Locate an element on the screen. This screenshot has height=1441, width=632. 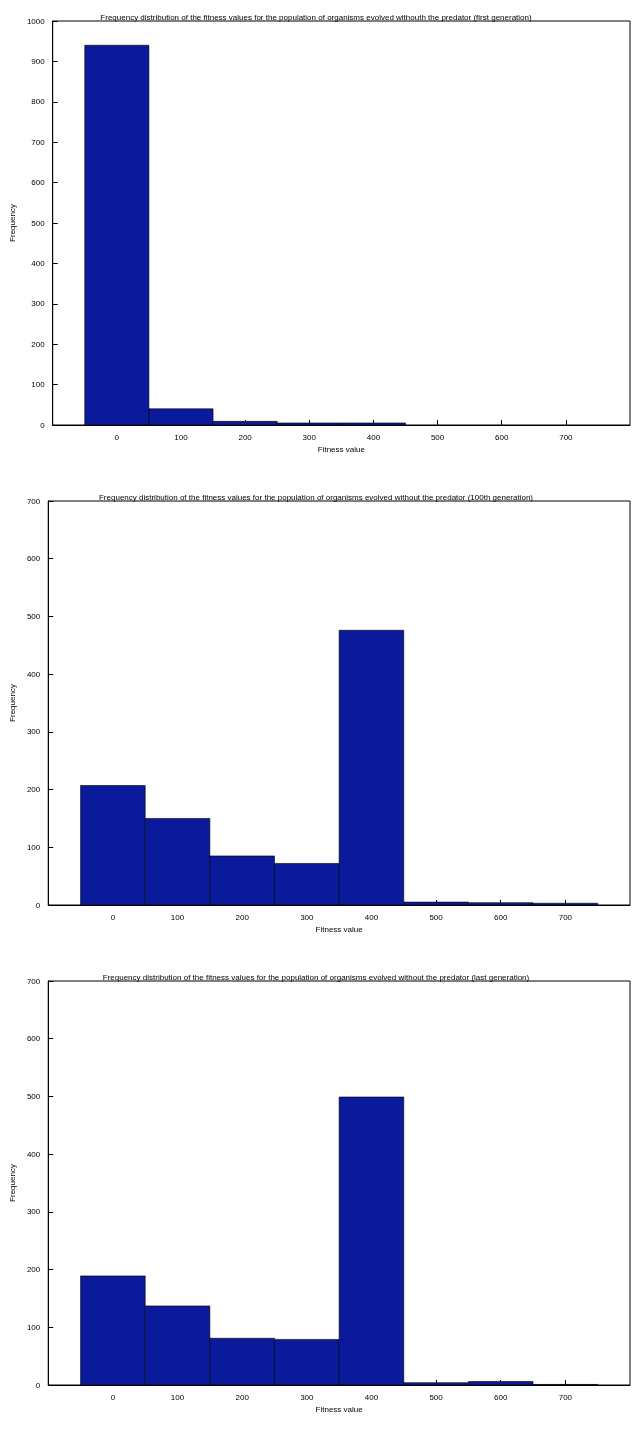
y-tick-label: 900 is located at coordinates (38, 61).